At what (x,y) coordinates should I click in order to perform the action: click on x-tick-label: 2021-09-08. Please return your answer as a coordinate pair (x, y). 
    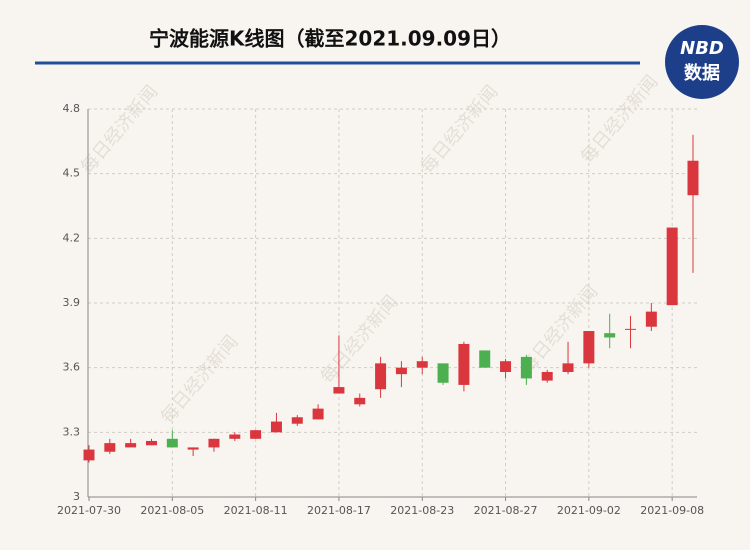
    Looking at the image, I should click on (672, 510).